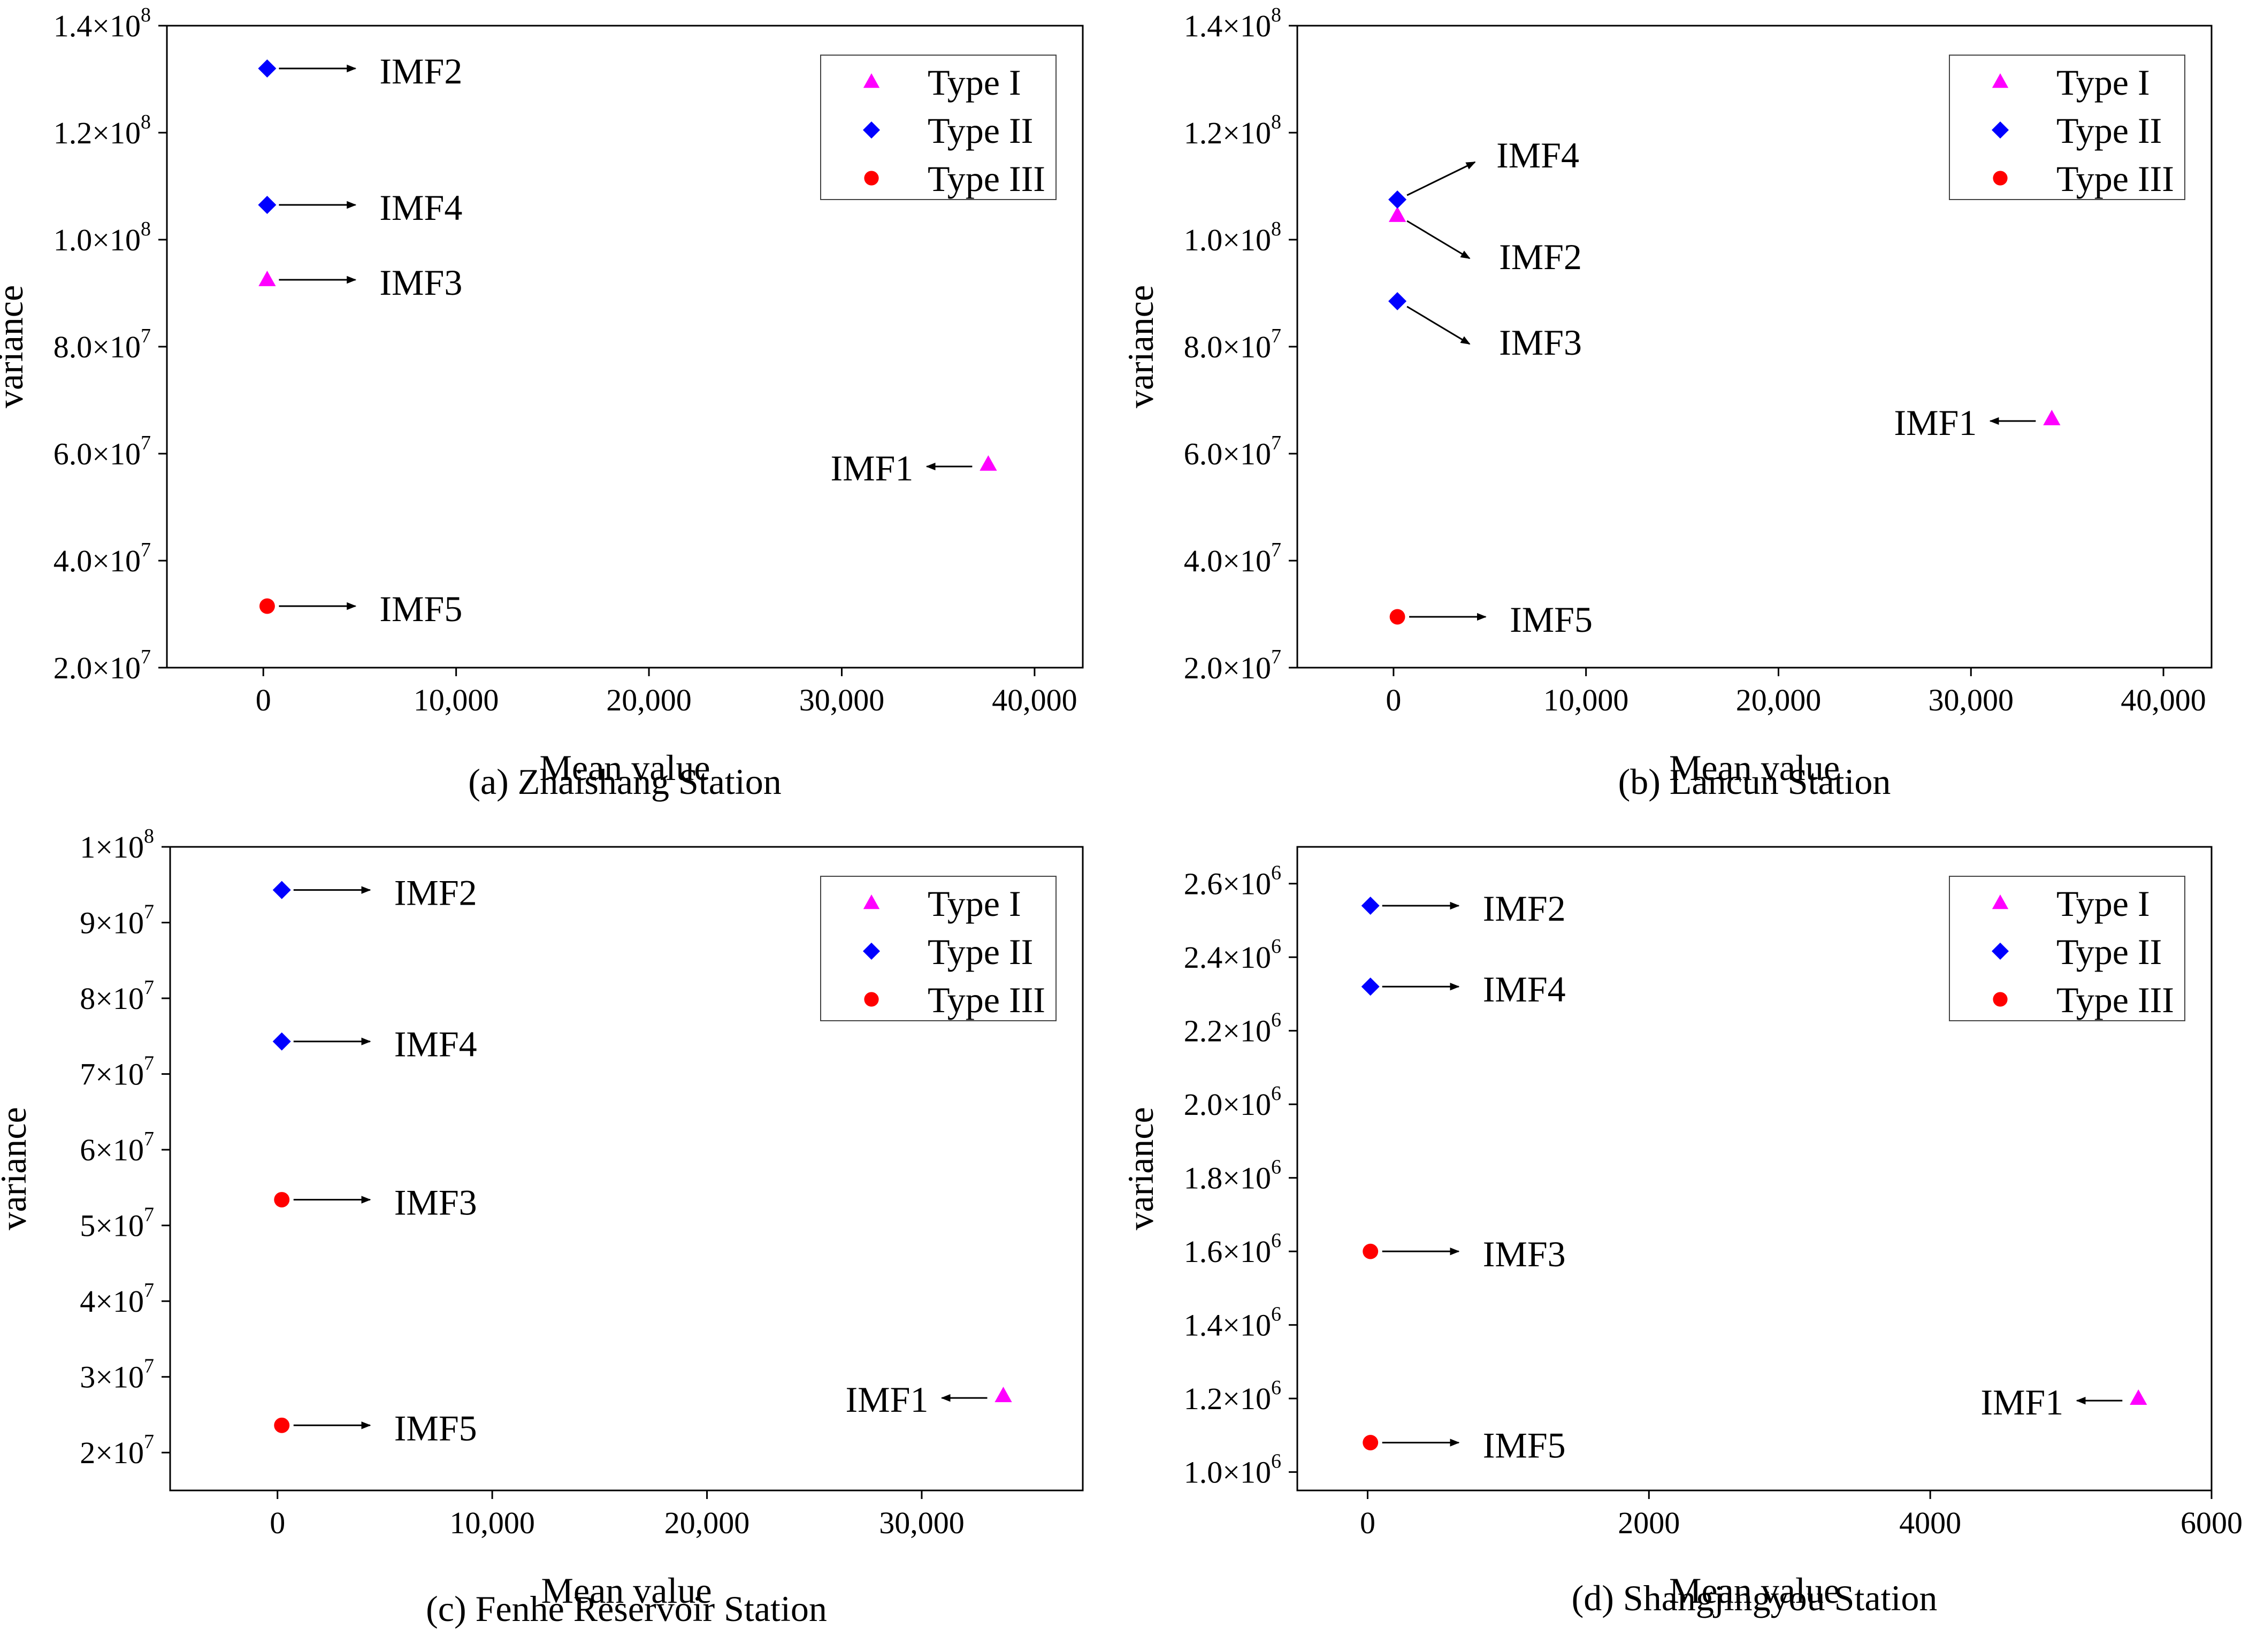 Image resolution: width=2249 pixels, height=1652 pixels. What do you see at coordinates (117, 1223) in the screenshot?
I see `y-tick-label: 5×10⁷` at bounding box center [117, 1223].